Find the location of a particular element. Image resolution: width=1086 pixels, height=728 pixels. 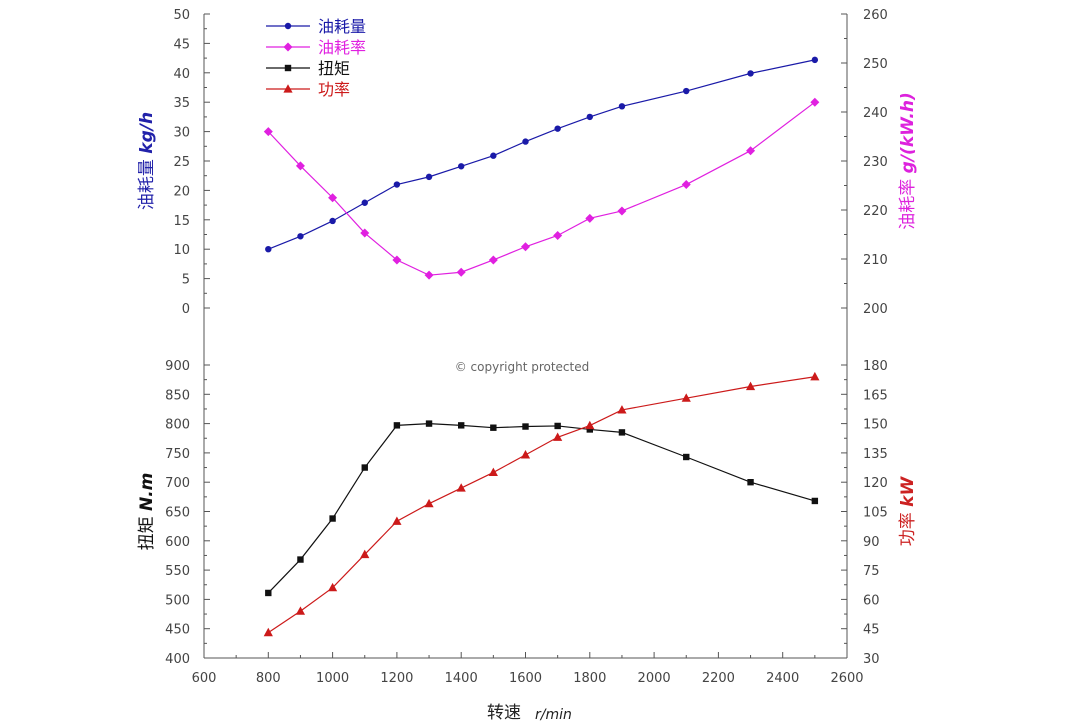

upper-right-tick-label: 250 is located at coordinates (875, 64).